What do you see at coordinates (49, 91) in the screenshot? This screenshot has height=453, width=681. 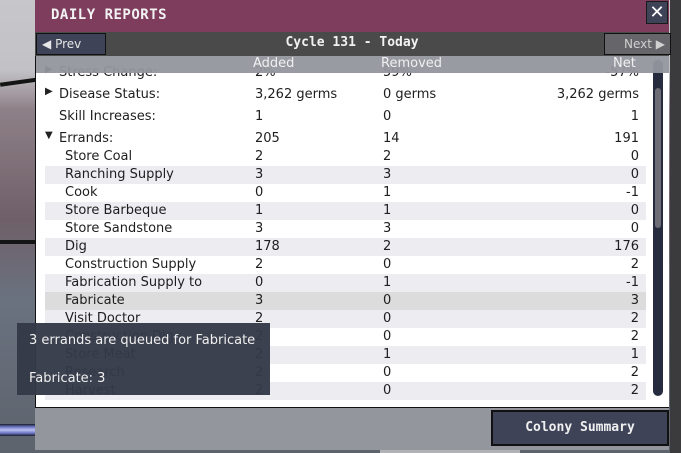 I see `expand-arrow-icon: ▶` at bounding box center [49, 91].